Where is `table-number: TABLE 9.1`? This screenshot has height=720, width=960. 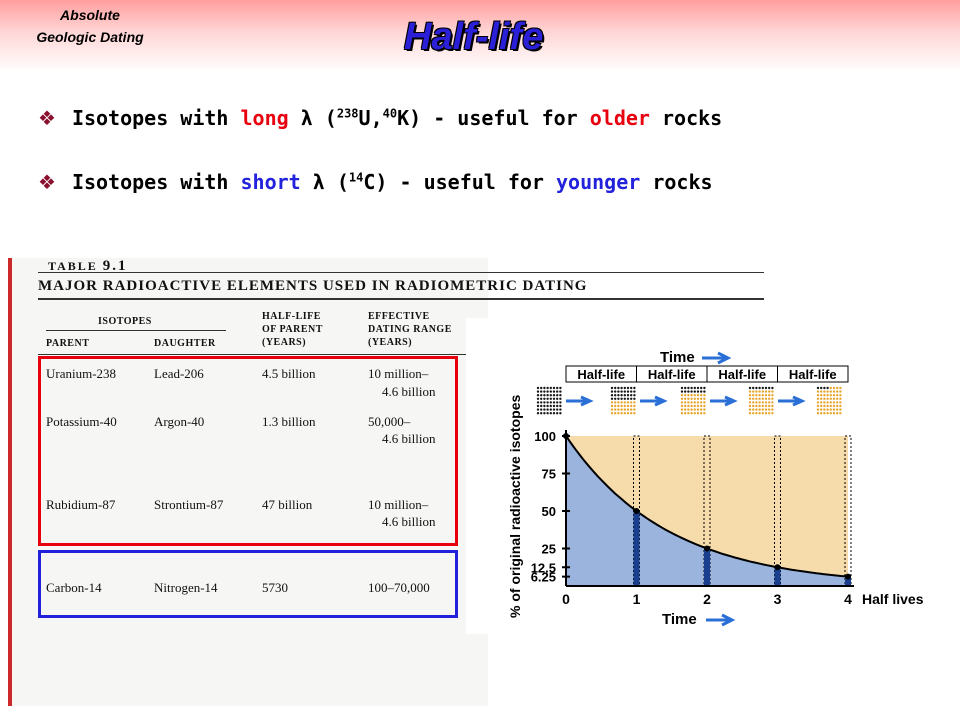 table-number: TABLE 9.1 is located at coordinates (88, 266).